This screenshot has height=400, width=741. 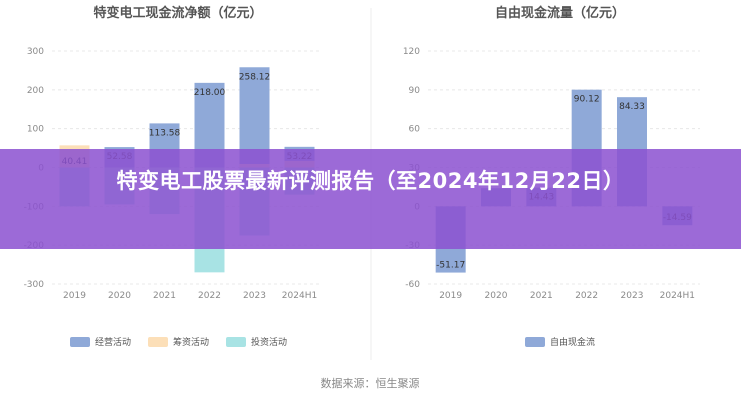 What do you see at coordinates (34, 285) in the screenshot?
I see `y-tick-label: -300` at bounding box center [34, 285].